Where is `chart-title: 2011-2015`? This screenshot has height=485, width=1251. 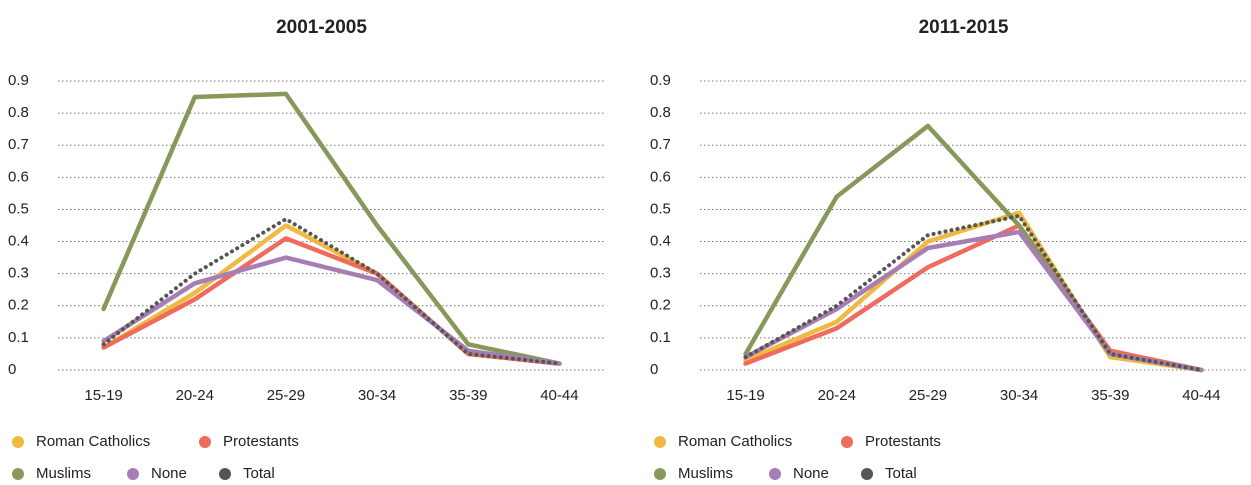
chart-title: 2011-2015 is located at coordinates (964, 27).